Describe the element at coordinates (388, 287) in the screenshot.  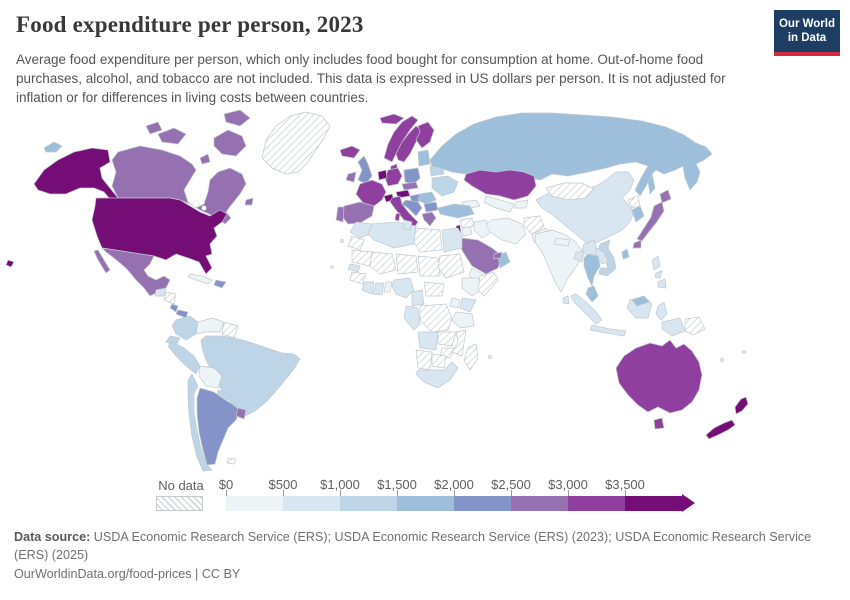
I see `country-togo-benin` at that location.